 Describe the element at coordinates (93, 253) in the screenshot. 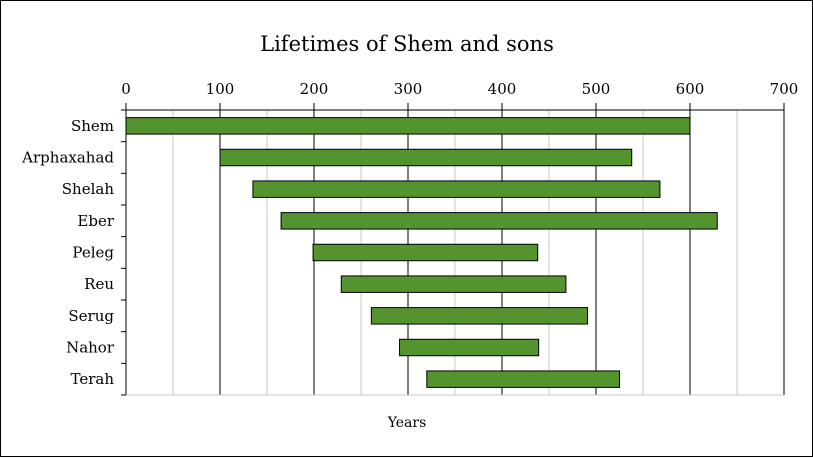

I see `category-label-peleg: Peleg` at that location.